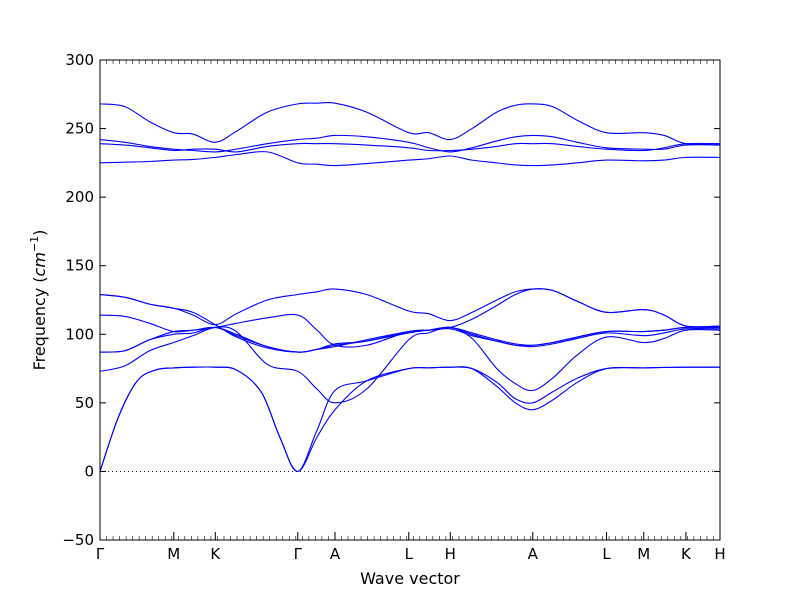  I want to click on y-tick-label: 0, so click(89, 471).